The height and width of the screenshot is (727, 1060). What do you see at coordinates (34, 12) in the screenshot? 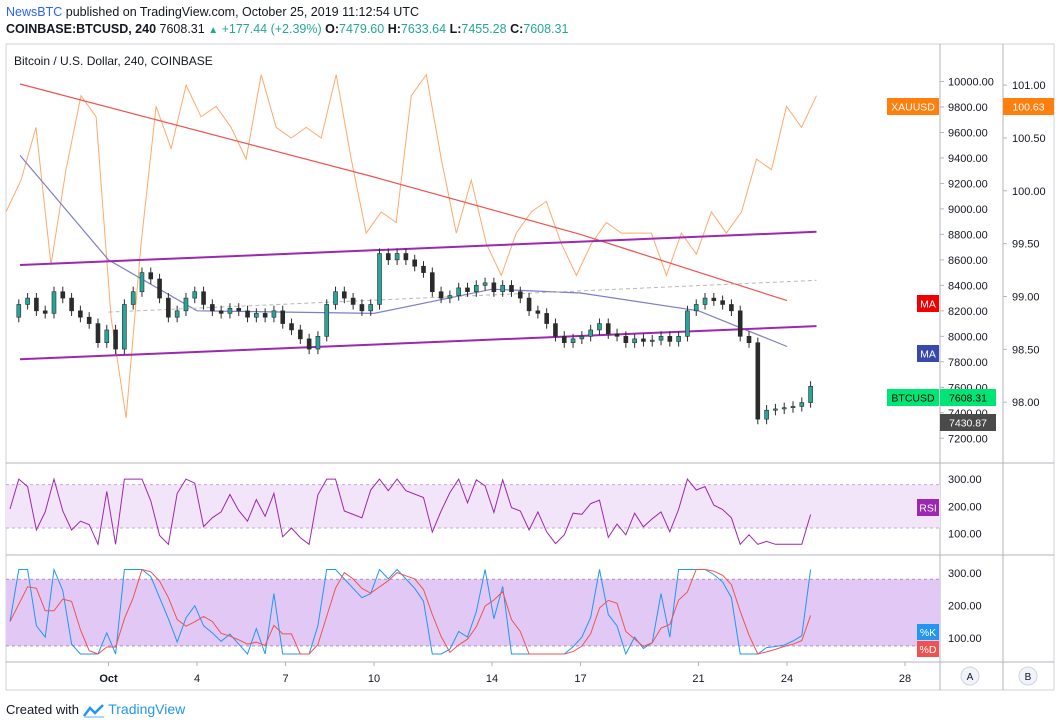
I see `author-link: NewsBTC` at bounding box center [34, 12].